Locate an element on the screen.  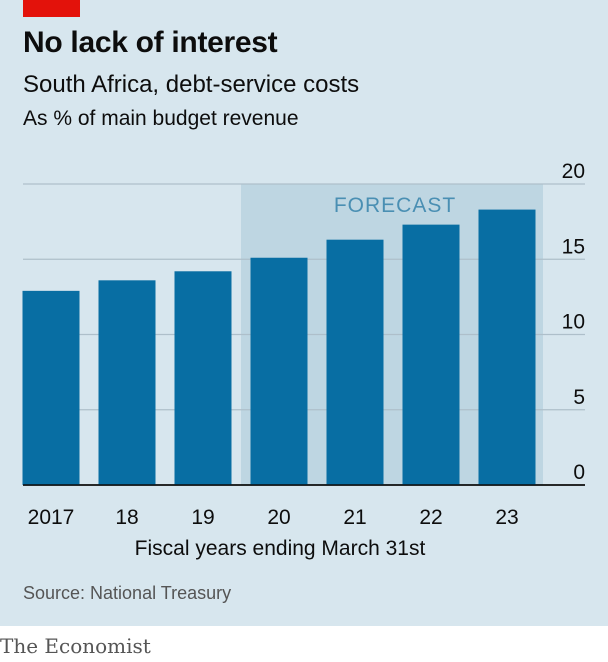
brand-red-tag is located at coordinates (51, 8).